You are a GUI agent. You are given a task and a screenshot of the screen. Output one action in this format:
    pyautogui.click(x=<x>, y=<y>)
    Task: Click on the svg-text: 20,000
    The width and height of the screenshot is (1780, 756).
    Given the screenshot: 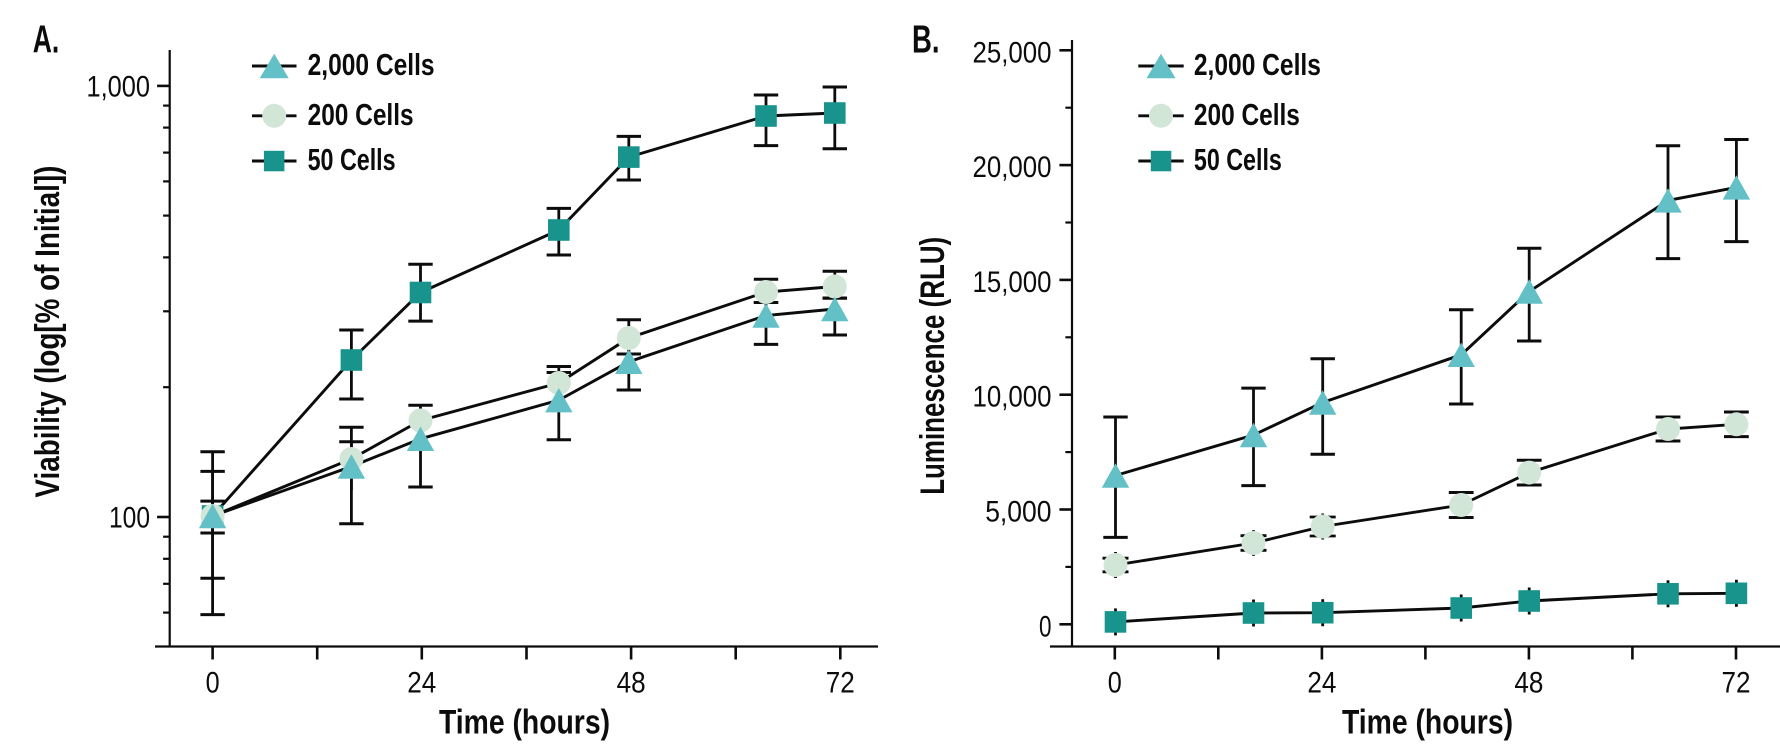 What is the action you would take?
    pyautogui.click(x=1012, y=167)
    